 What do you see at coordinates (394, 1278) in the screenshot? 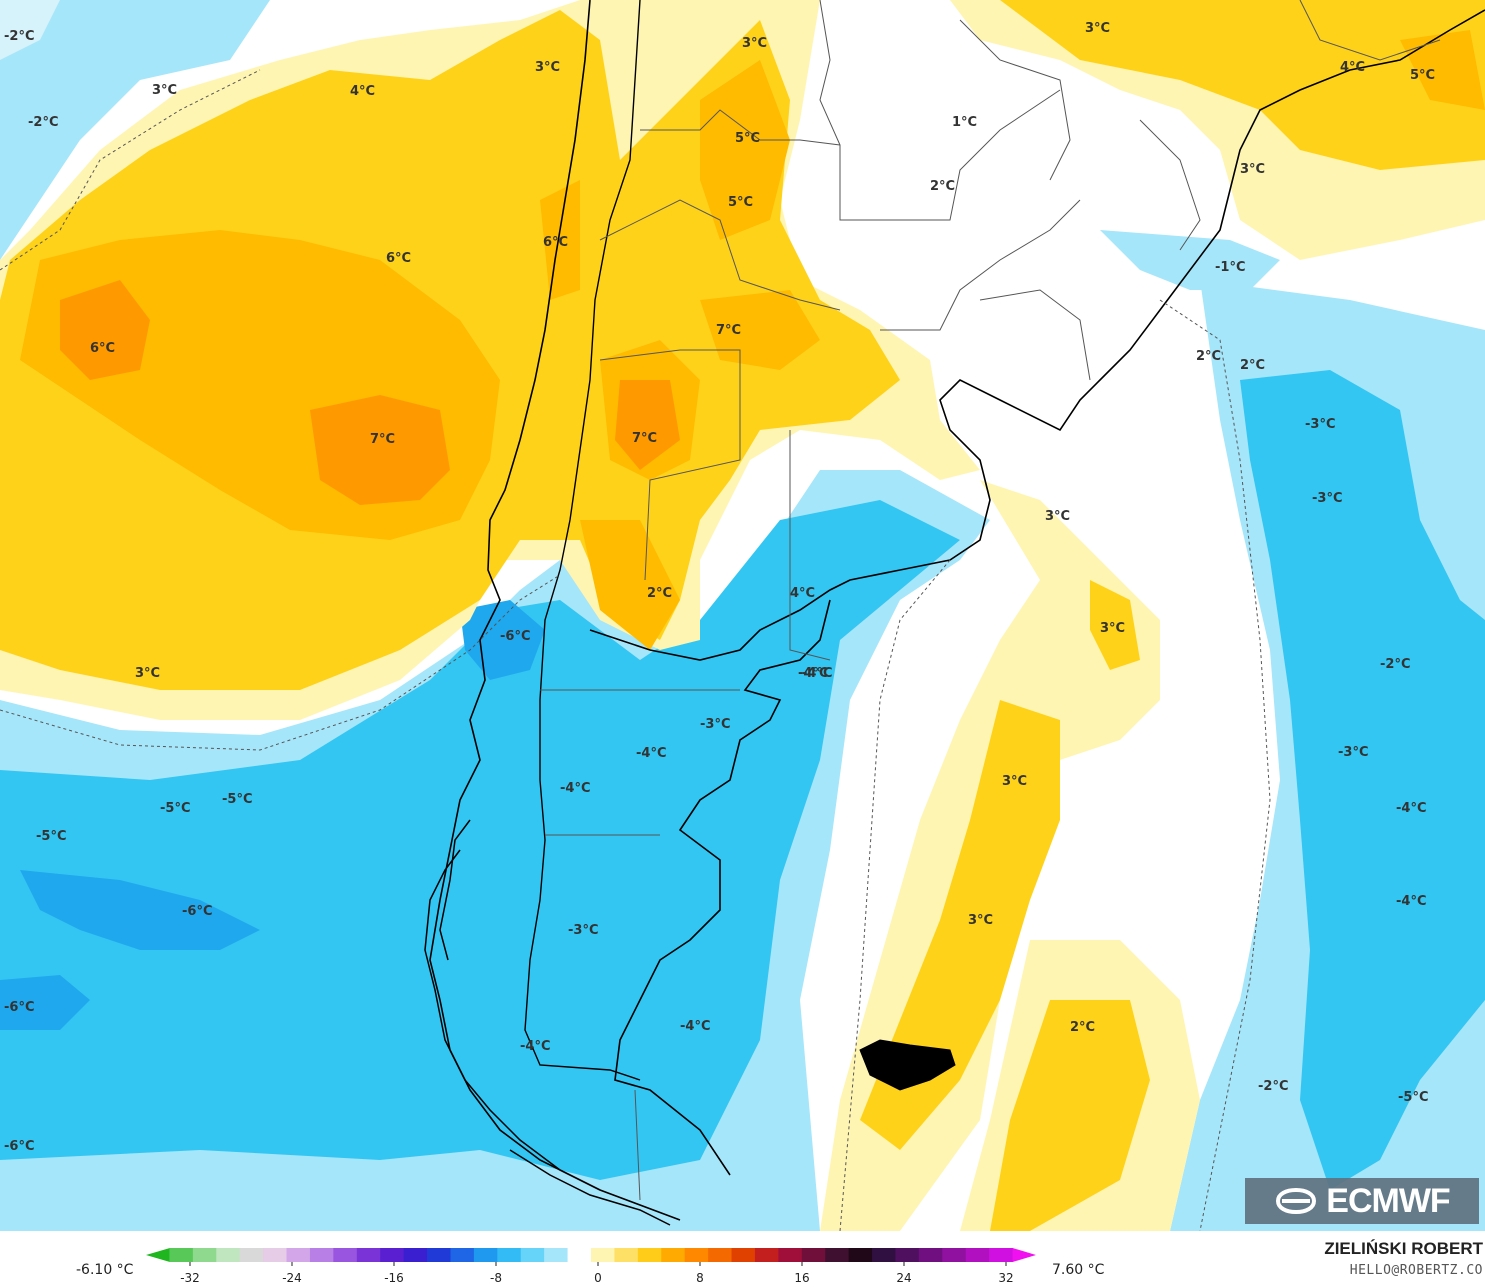
I see `color-scale-tick-label: -16` at bounding box center [394, 1278].